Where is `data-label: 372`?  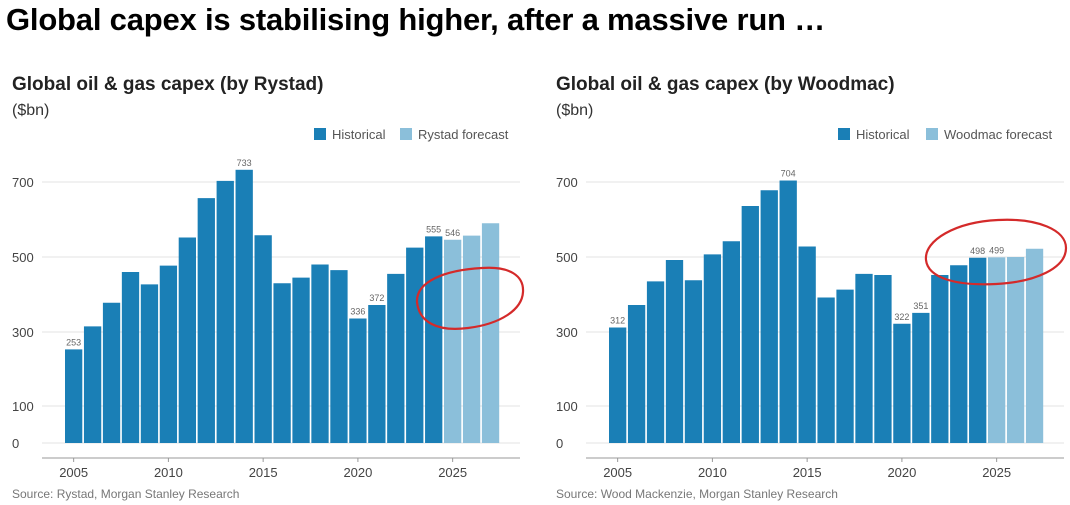 data-label: 372 is located at coordinates (376, 298).